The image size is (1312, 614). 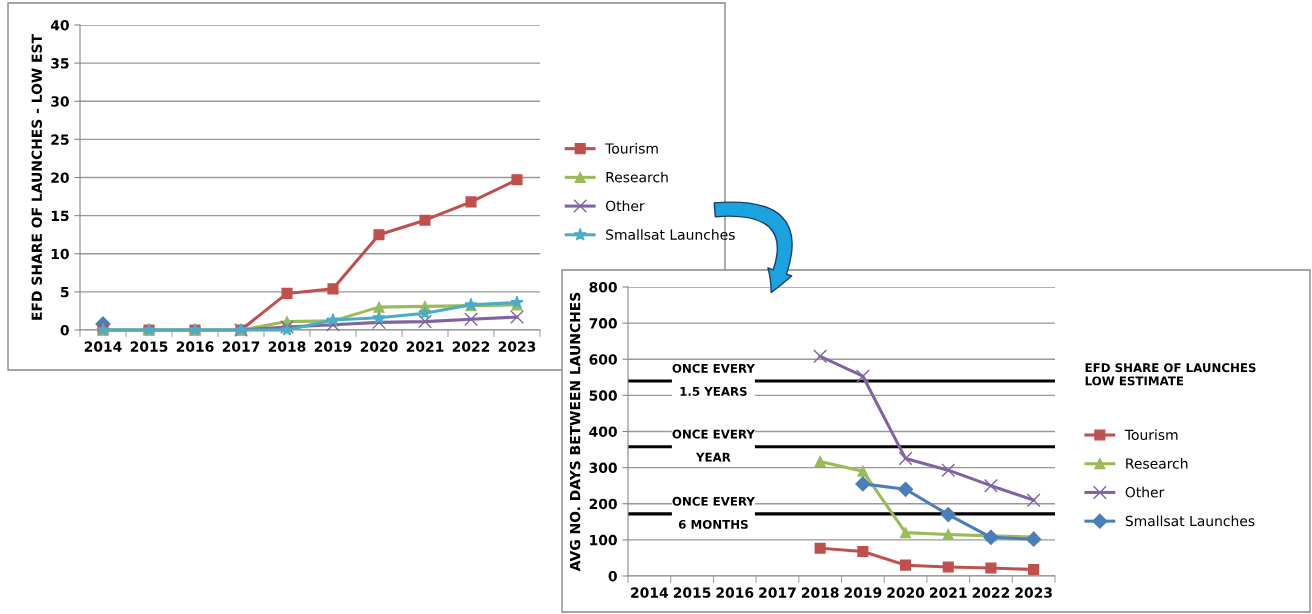 I want to click on y-axis-title: AVG NO. DAYS BETWEEN LAUNCHES, so click(x=575, y=432).